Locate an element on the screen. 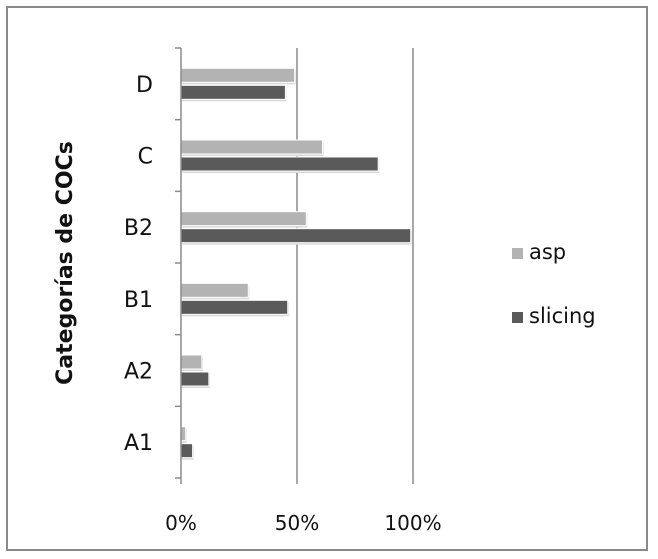 This screenshot has width=658, height=559. category-label: B1 is located at coordinates (138, 300).